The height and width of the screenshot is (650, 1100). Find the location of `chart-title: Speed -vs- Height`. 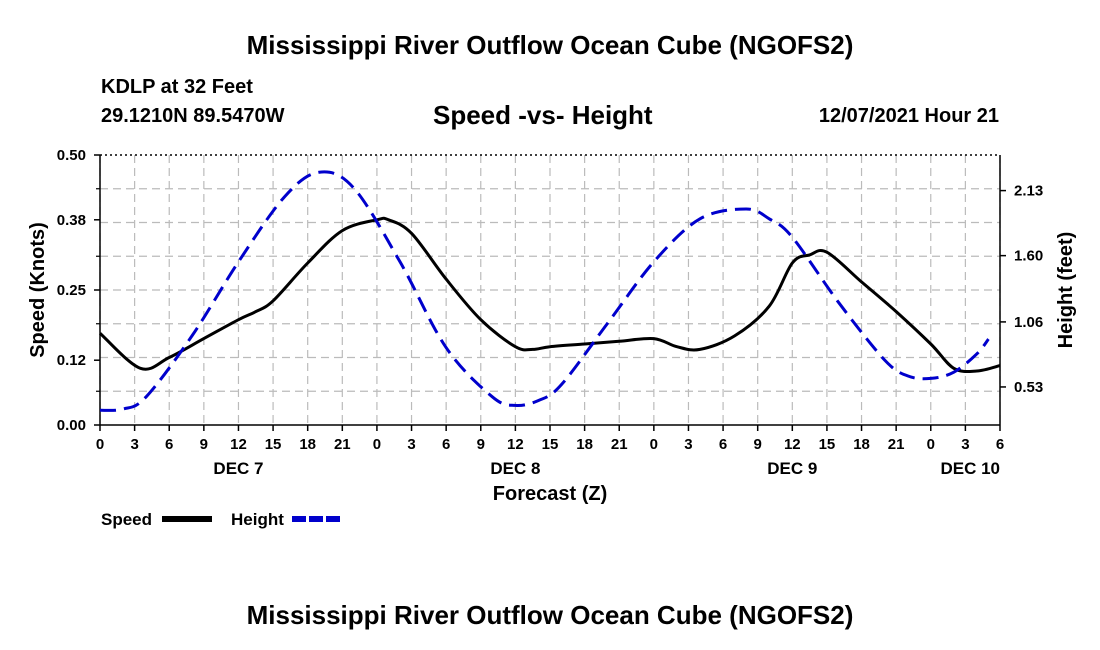

chart-title: Speed -vs- Height is located at coordinates (543, 115).